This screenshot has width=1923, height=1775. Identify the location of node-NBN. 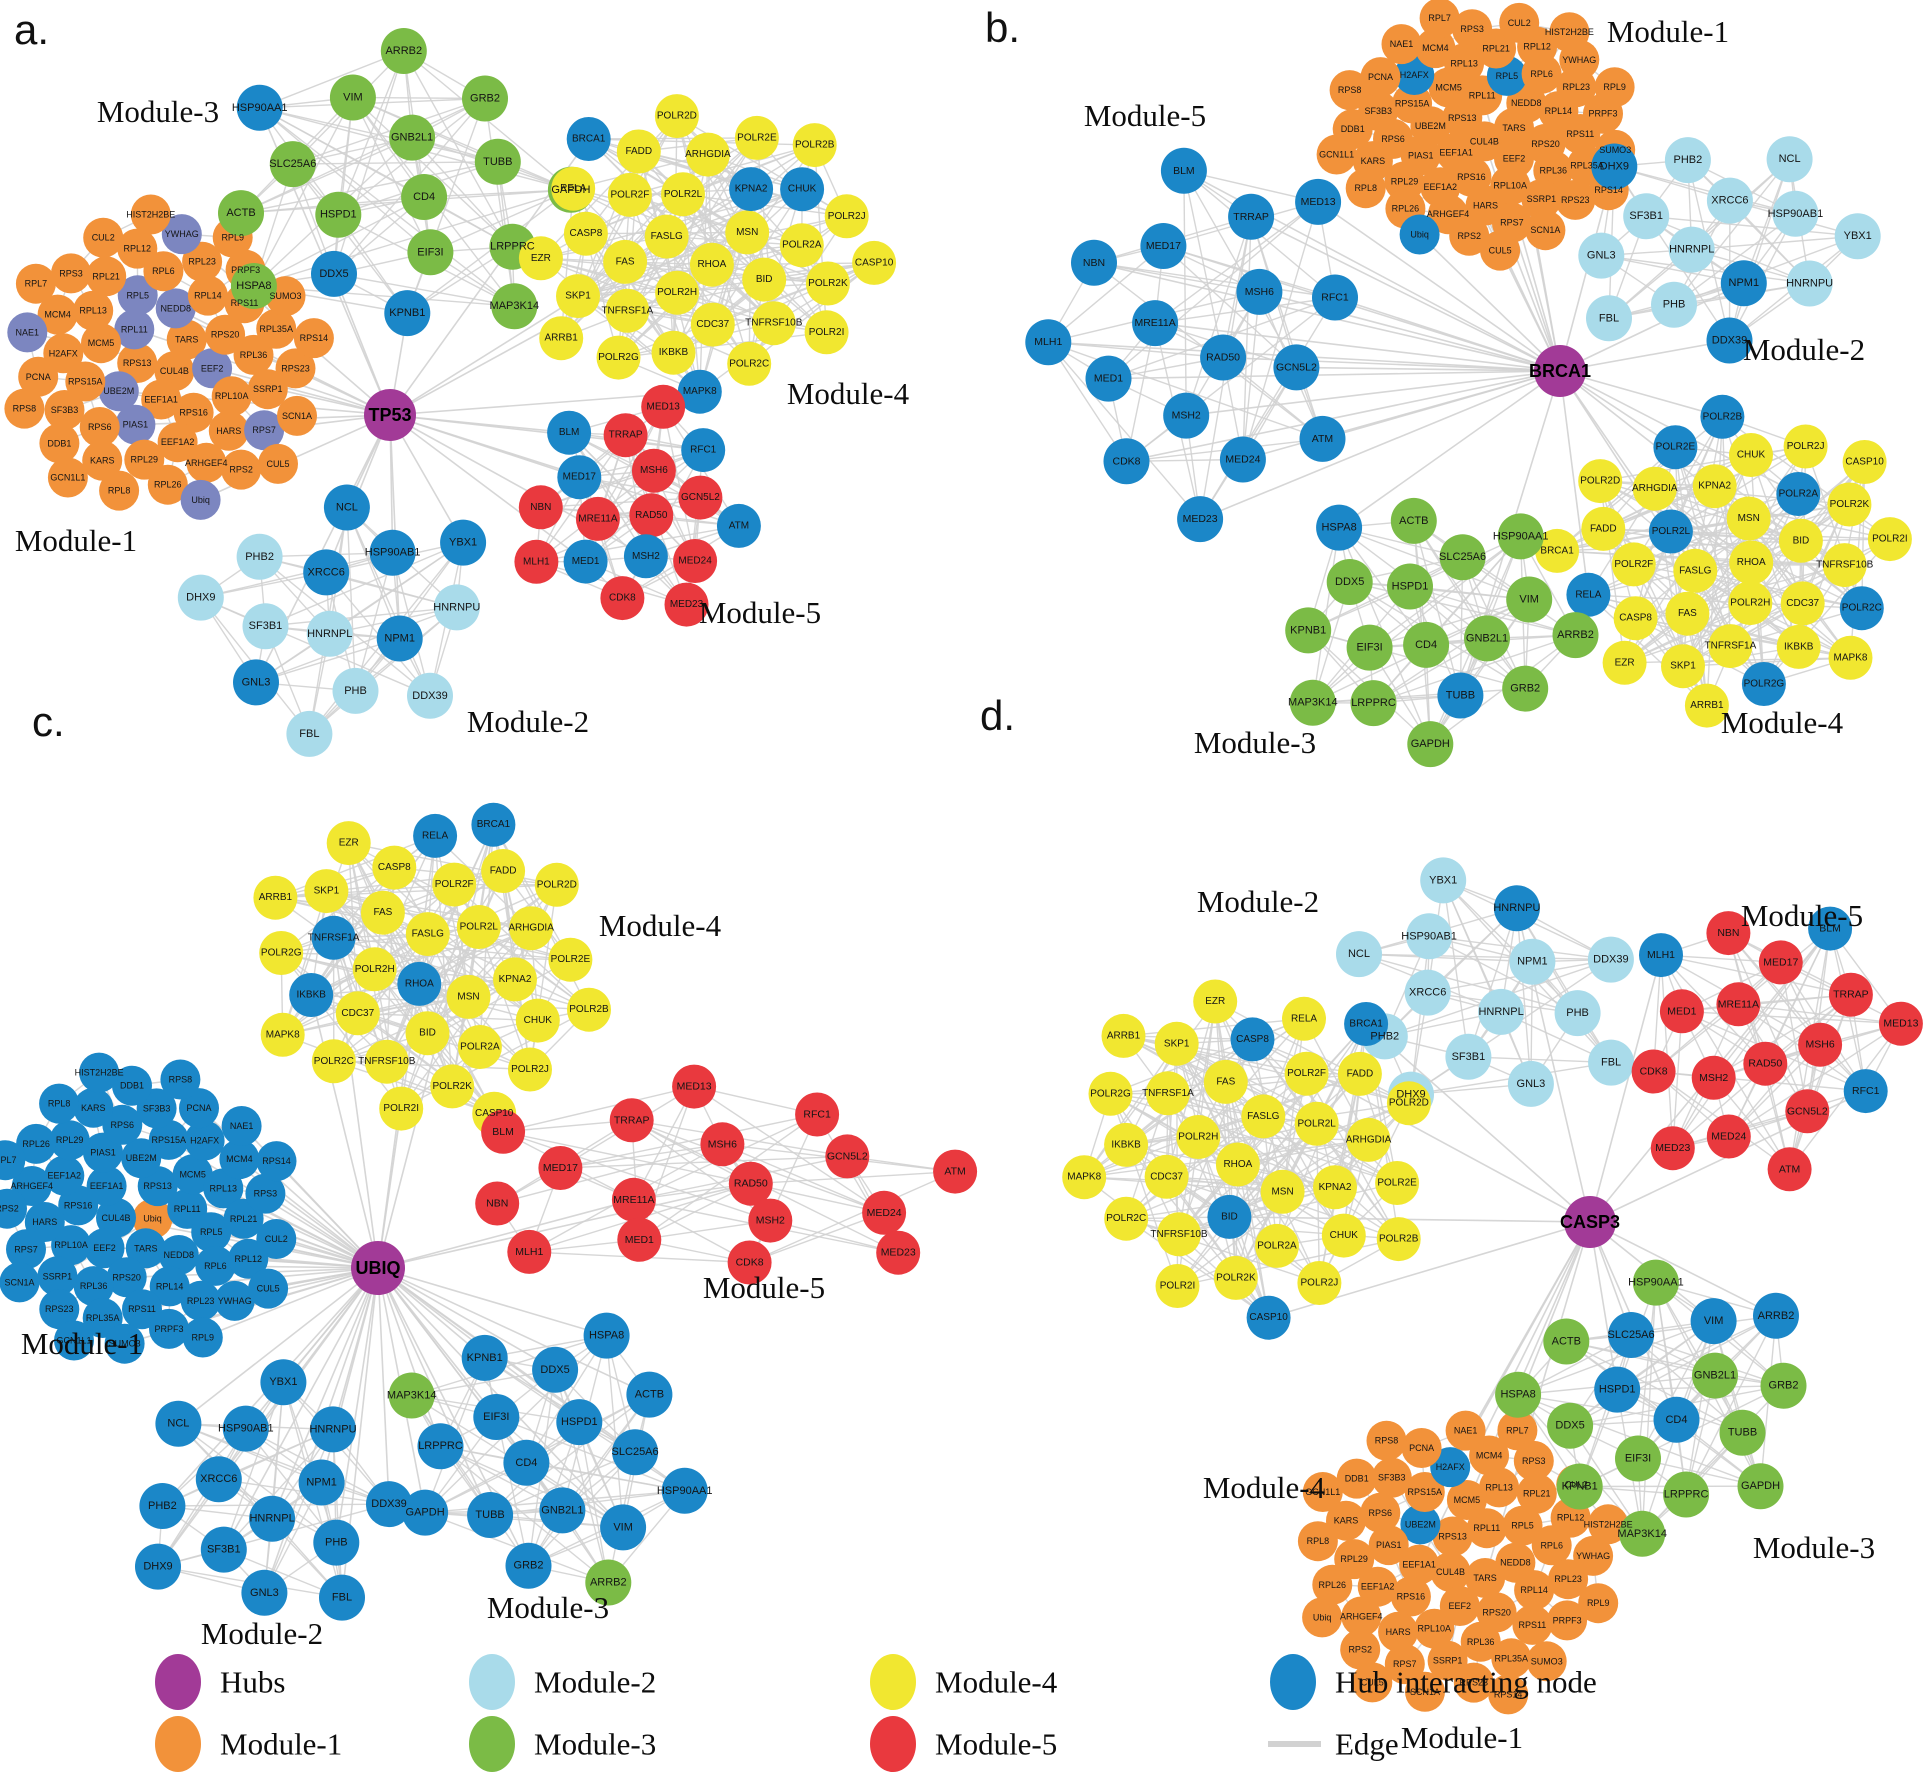
(540, 507).